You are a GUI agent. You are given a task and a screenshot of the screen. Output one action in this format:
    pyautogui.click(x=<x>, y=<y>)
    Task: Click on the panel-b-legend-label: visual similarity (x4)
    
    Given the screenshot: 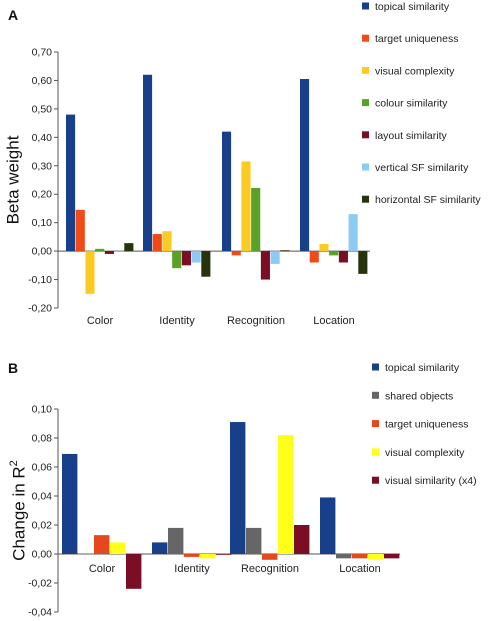 What is the action you would take?
    pyautogui.click(x=431, y=481)
    